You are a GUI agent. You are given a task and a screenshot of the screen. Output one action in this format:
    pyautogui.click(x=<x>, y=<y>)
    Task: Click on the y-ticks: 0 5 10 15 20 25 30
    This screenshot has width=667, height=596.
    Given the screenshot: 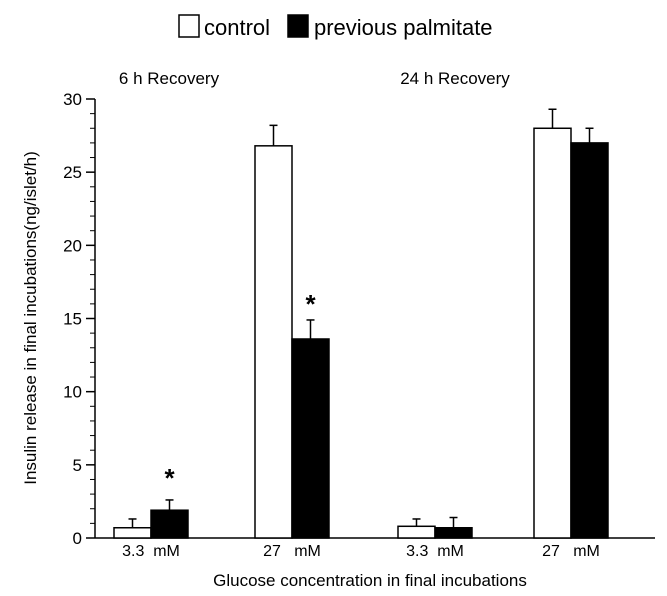 What is the action you would take?
    pyautogui.click(x=79, y=319)
    